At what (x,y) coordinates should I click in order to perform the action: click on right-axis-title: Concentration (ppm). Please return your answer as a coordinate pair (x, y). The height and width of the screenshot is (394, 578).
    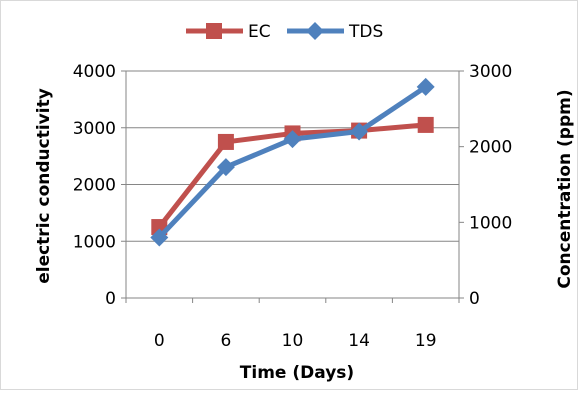
    Looking at the image, I should click on (565, 188).